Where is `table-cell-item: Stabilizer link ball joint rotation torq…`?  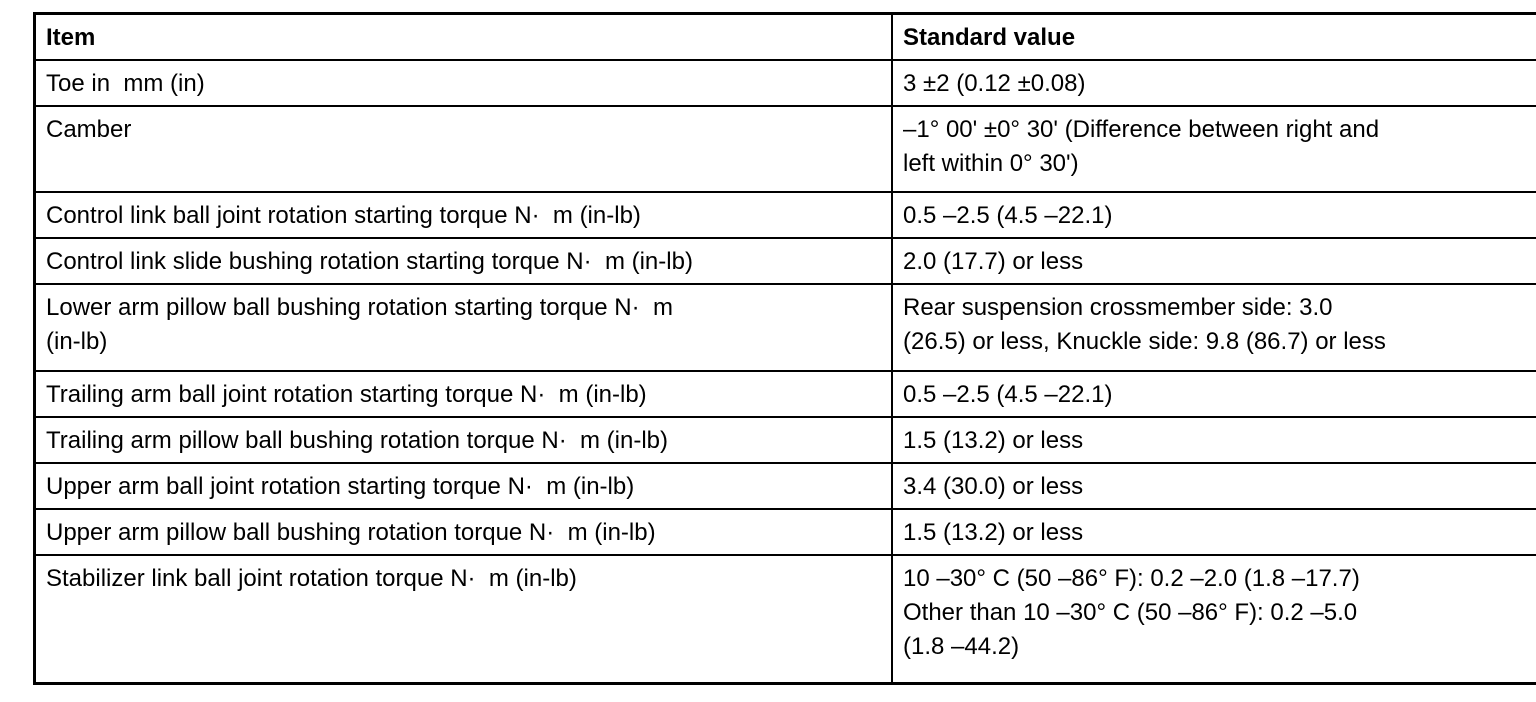 table-cell-item: Stabilizer link ball joint rotation torq… is located at coordinates (463, 619).